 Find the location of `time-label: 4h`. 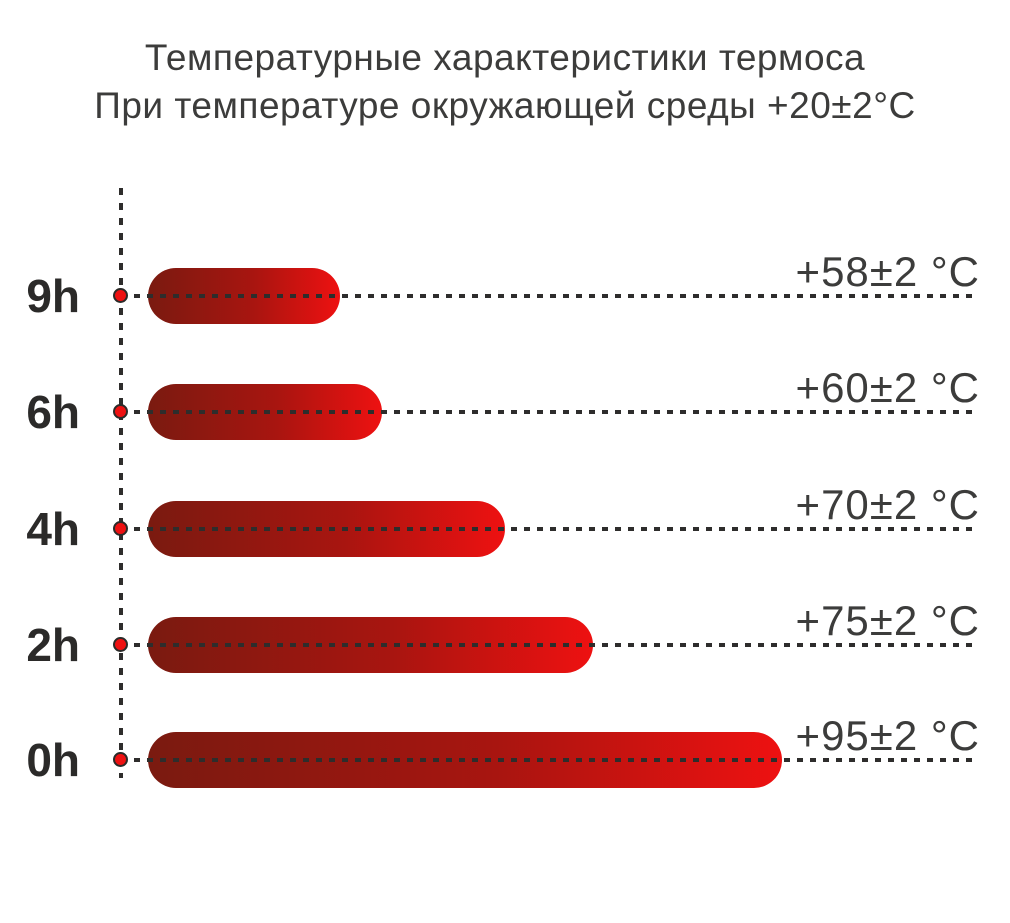

time-label: 4h is located at coordinates (53, 529).